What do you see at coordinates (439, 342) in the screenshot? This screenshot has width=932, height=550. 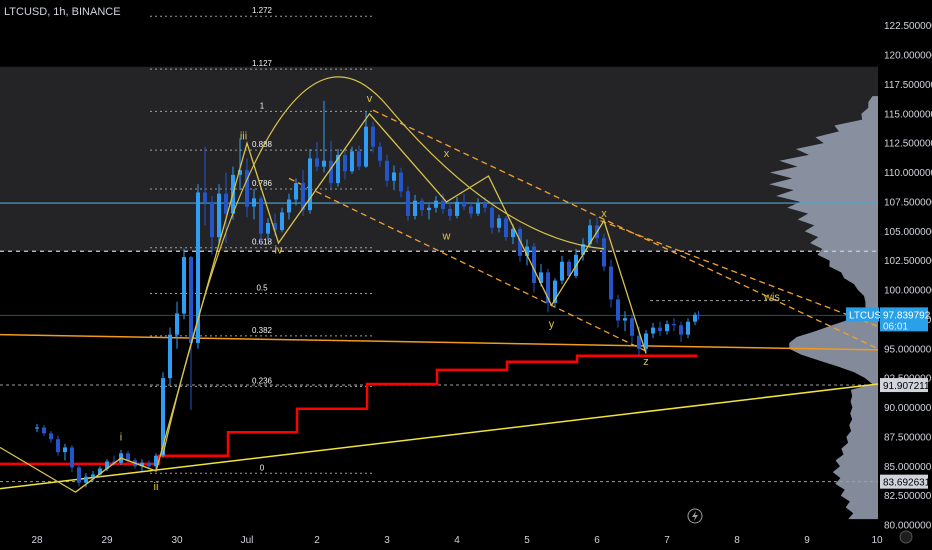 I see `orange-support-line` at bounding box center [439, 342].